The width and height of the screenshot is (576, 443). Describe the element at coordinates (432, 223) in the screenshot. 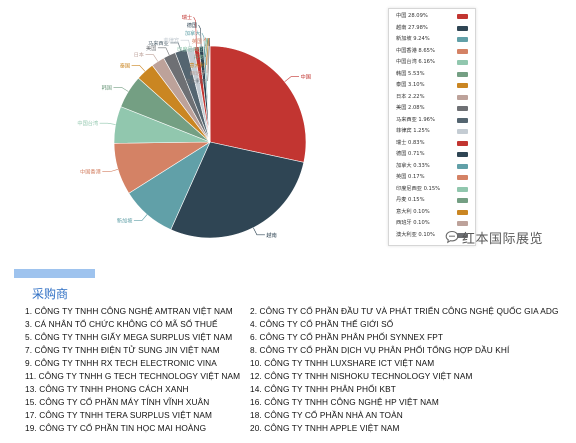

I see `legend-item: 西班牙 0.10%` at that location.